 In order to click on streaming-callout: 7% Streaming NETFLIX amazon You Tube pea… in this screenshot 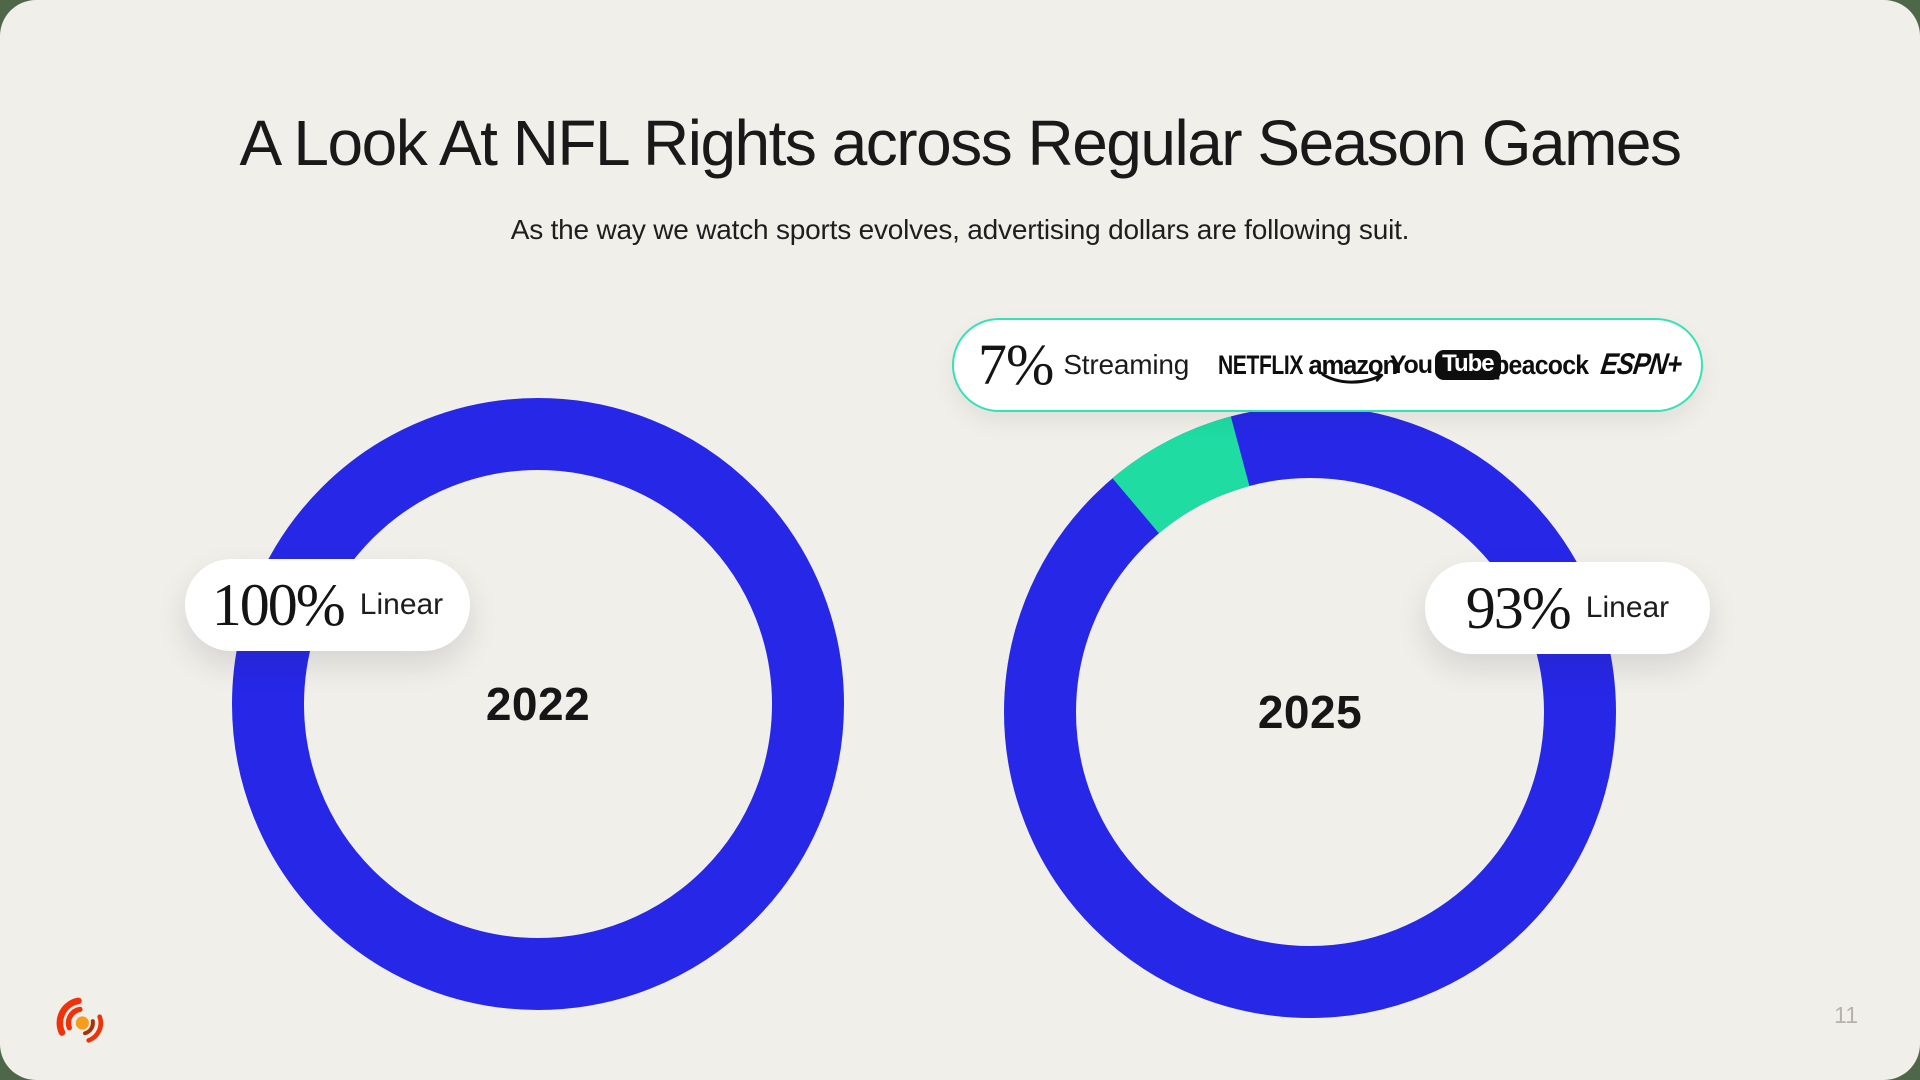, I will do `click(1327, 365)`.